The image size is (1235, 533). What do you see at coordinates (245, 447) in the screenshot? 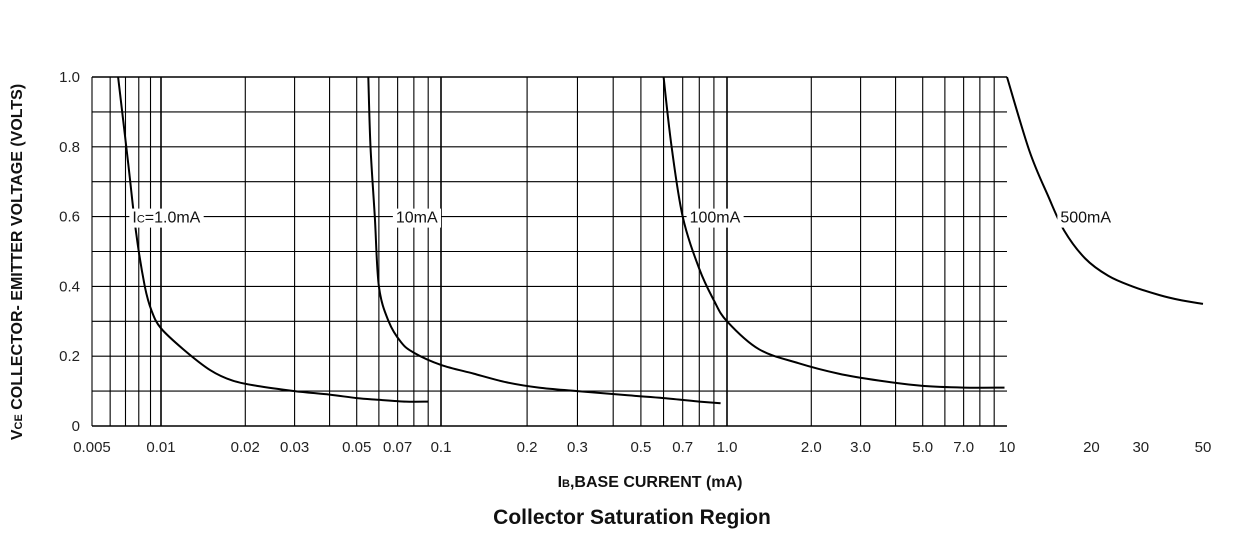
I see `x-tick-label: 0.02` at bounding box center [245, 447].